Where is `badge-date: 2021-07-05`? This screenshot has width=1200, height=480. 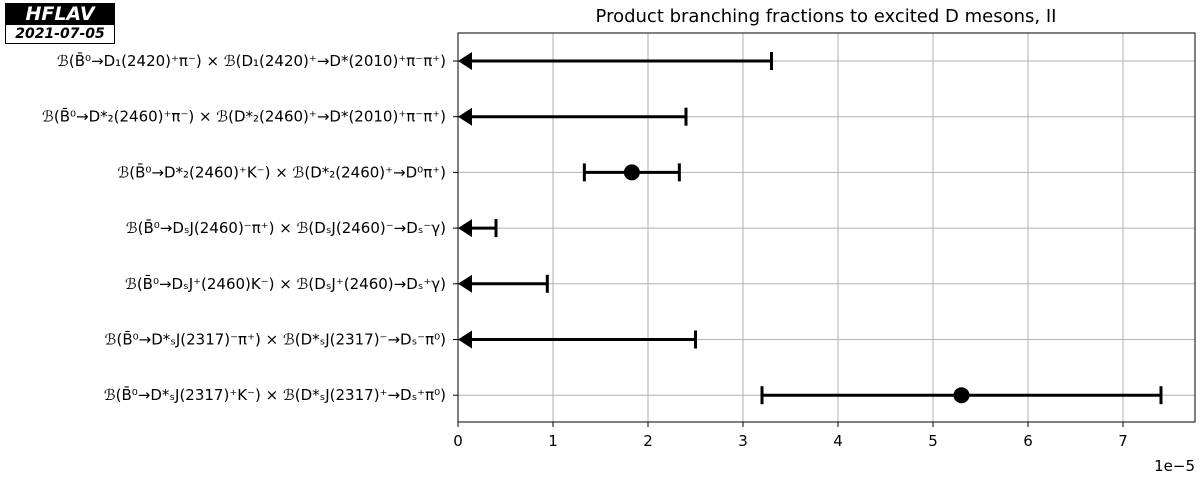 badge-date: 2021-07-05 is located at coordinates (60, 34).